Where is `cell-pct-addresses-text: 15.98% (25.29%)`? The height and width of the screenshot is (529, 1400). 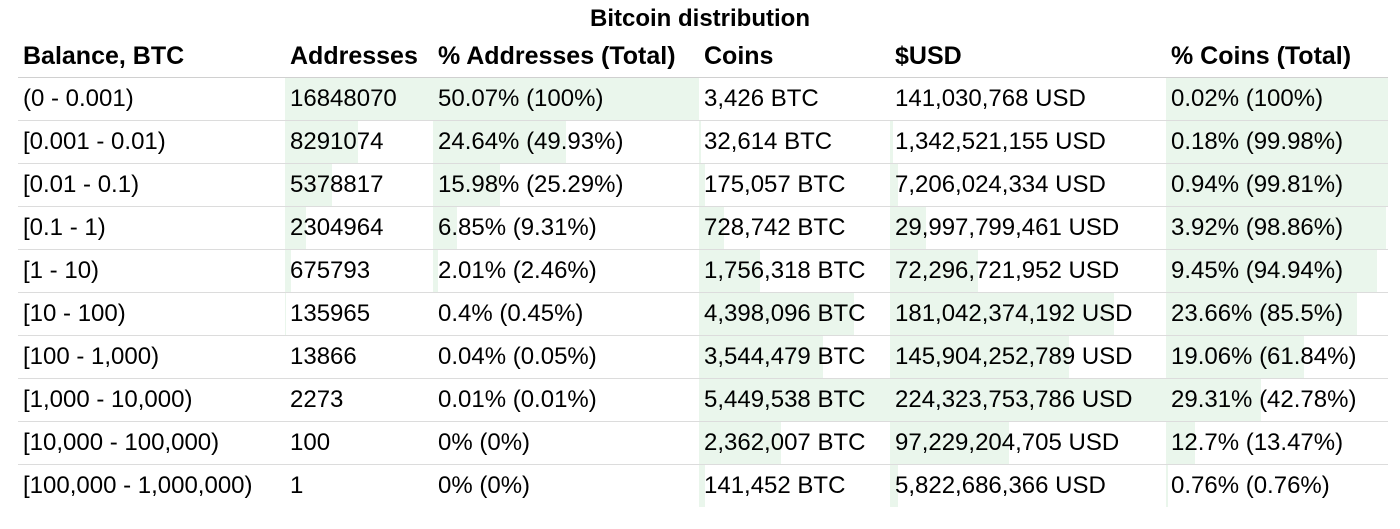
cell-pct-addresses-text: 15.98% (25.29%) is located at coordinates (531, 184).